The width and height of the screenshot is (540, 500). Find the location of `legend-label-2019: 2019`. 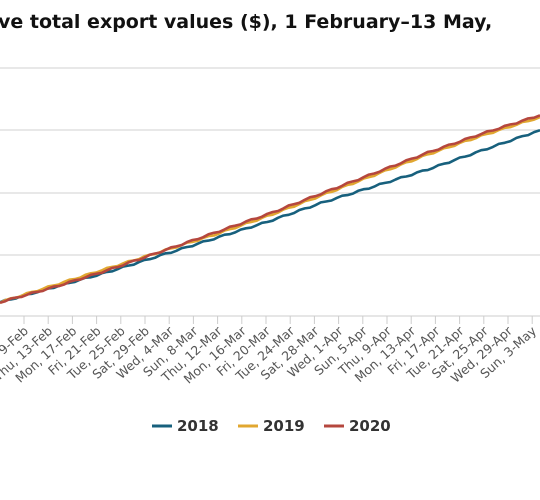

legend-label-2019: 2019 is located at coordinates (284, 426).